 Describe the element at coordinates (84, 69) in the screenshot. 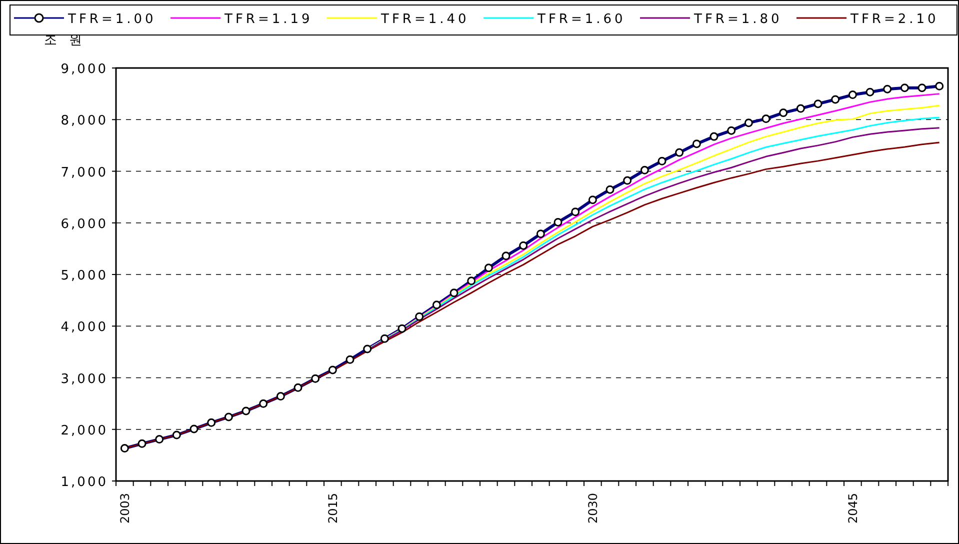

I see `y-tick-label: 9,000` at that location.